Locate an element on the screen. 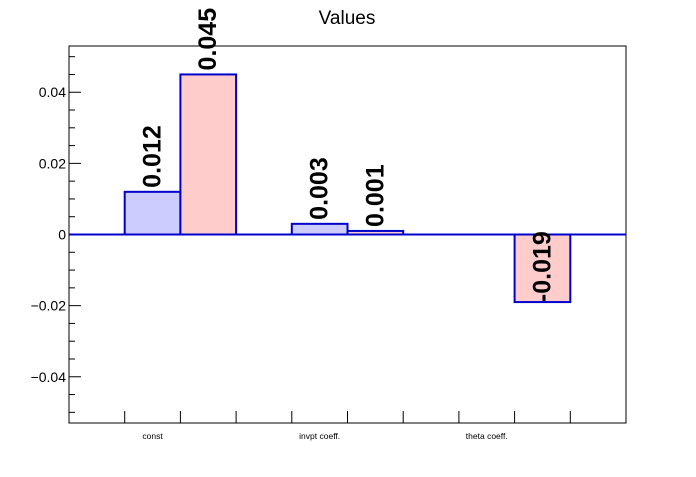 This screenshot has width=696, height=477. chart-title: Values is located at coordinates (347, 18).